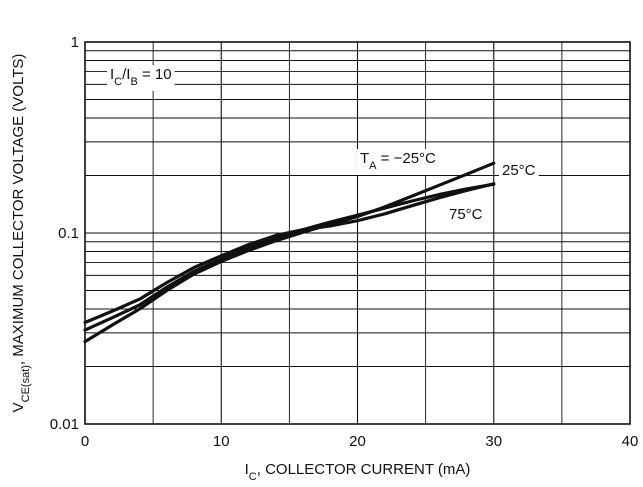 The height and width of the screenshot is (487, 643). I want to click on condition-label: IC/IB = 10, so click(141, 77).